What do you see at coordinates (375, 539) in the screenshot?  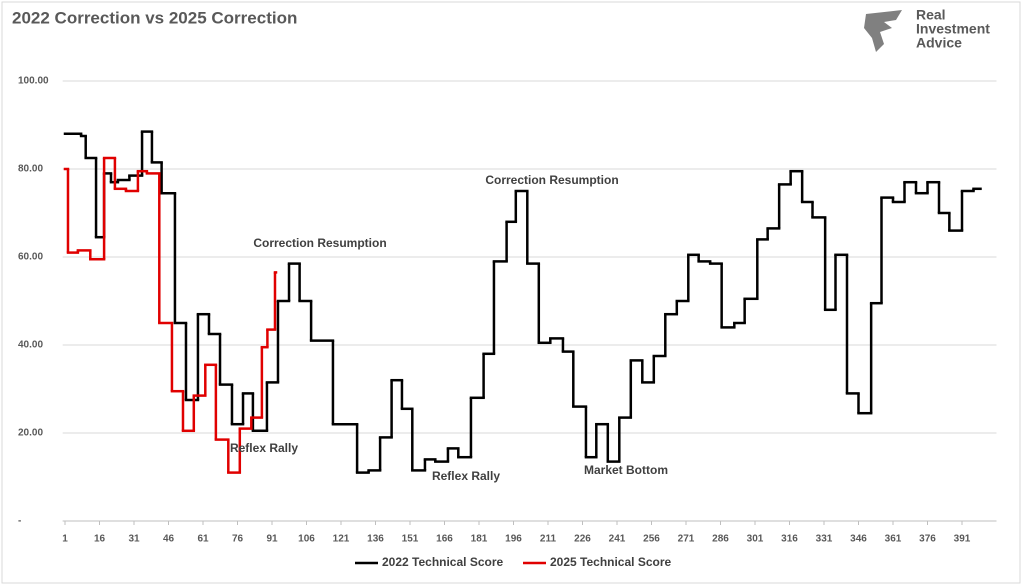 I see `x-tick-label: 136` at bounding box center [375, 539].